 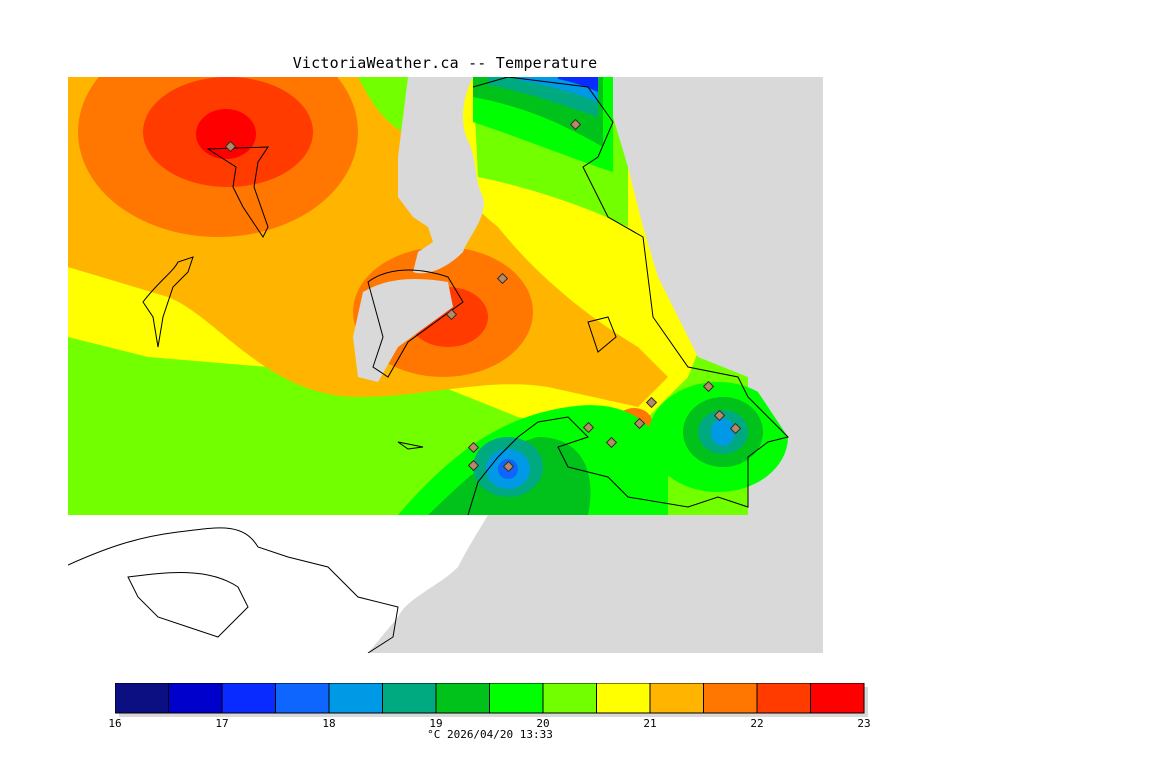 I want to click on map-title: VictoriaWeather.ca -- Temperature, so click(x=445, y=63).